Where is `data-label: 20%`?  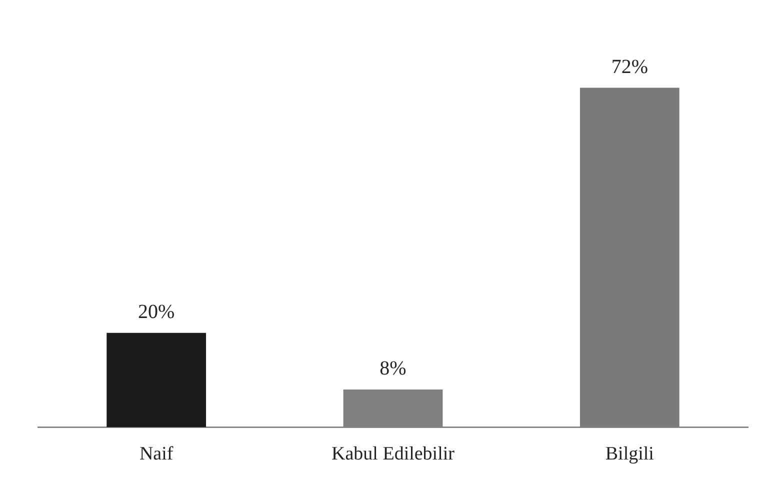 data-label: 20% is located at coordinates (156, 312).